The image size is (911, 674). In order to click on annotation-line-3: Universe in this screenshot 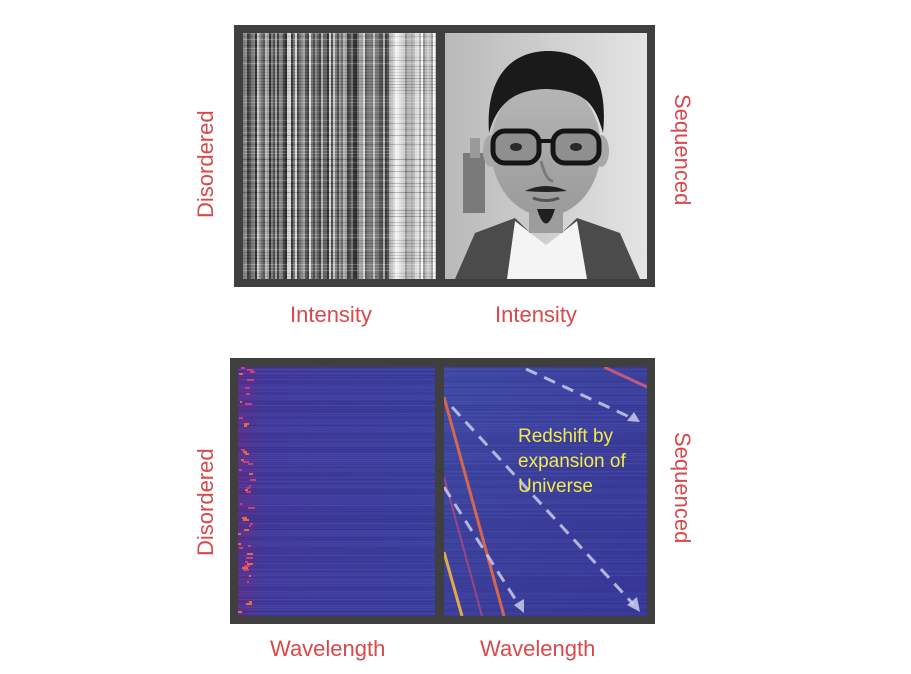, I will do `click(555, 486)`.